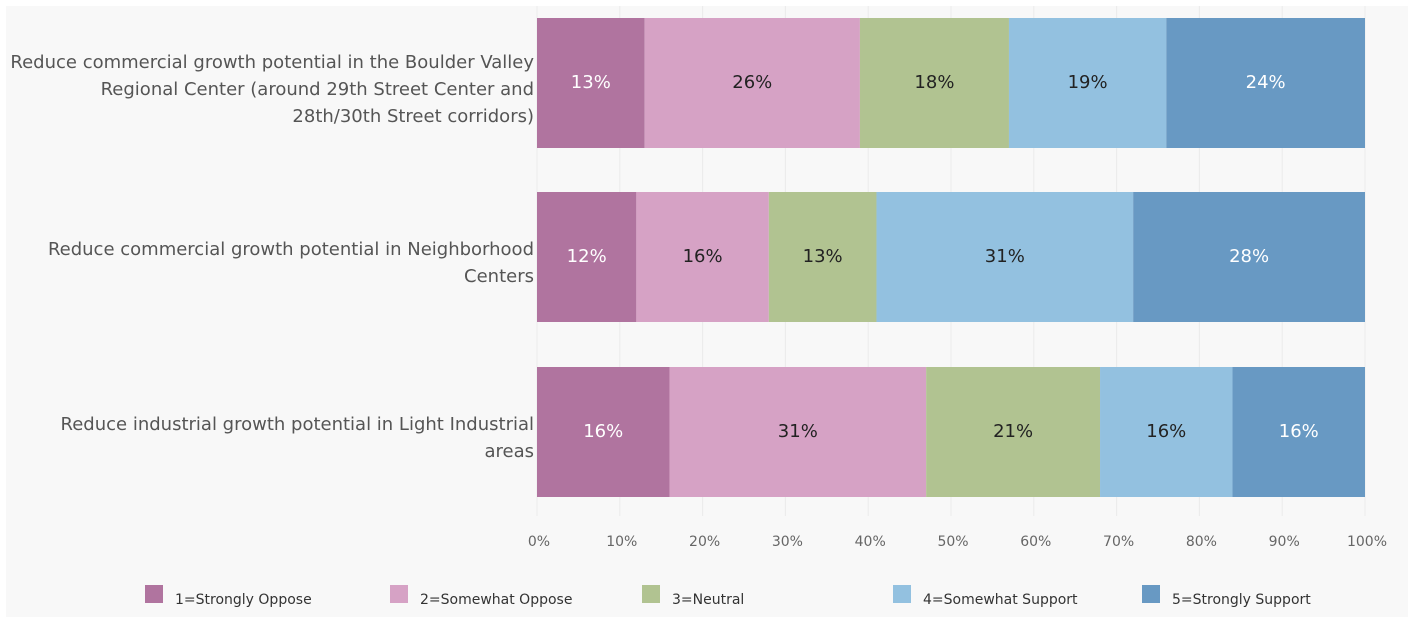 This screenshot has height=623, width=1414. I want to click on x-tick-label: 70%, so click(1118, 542).